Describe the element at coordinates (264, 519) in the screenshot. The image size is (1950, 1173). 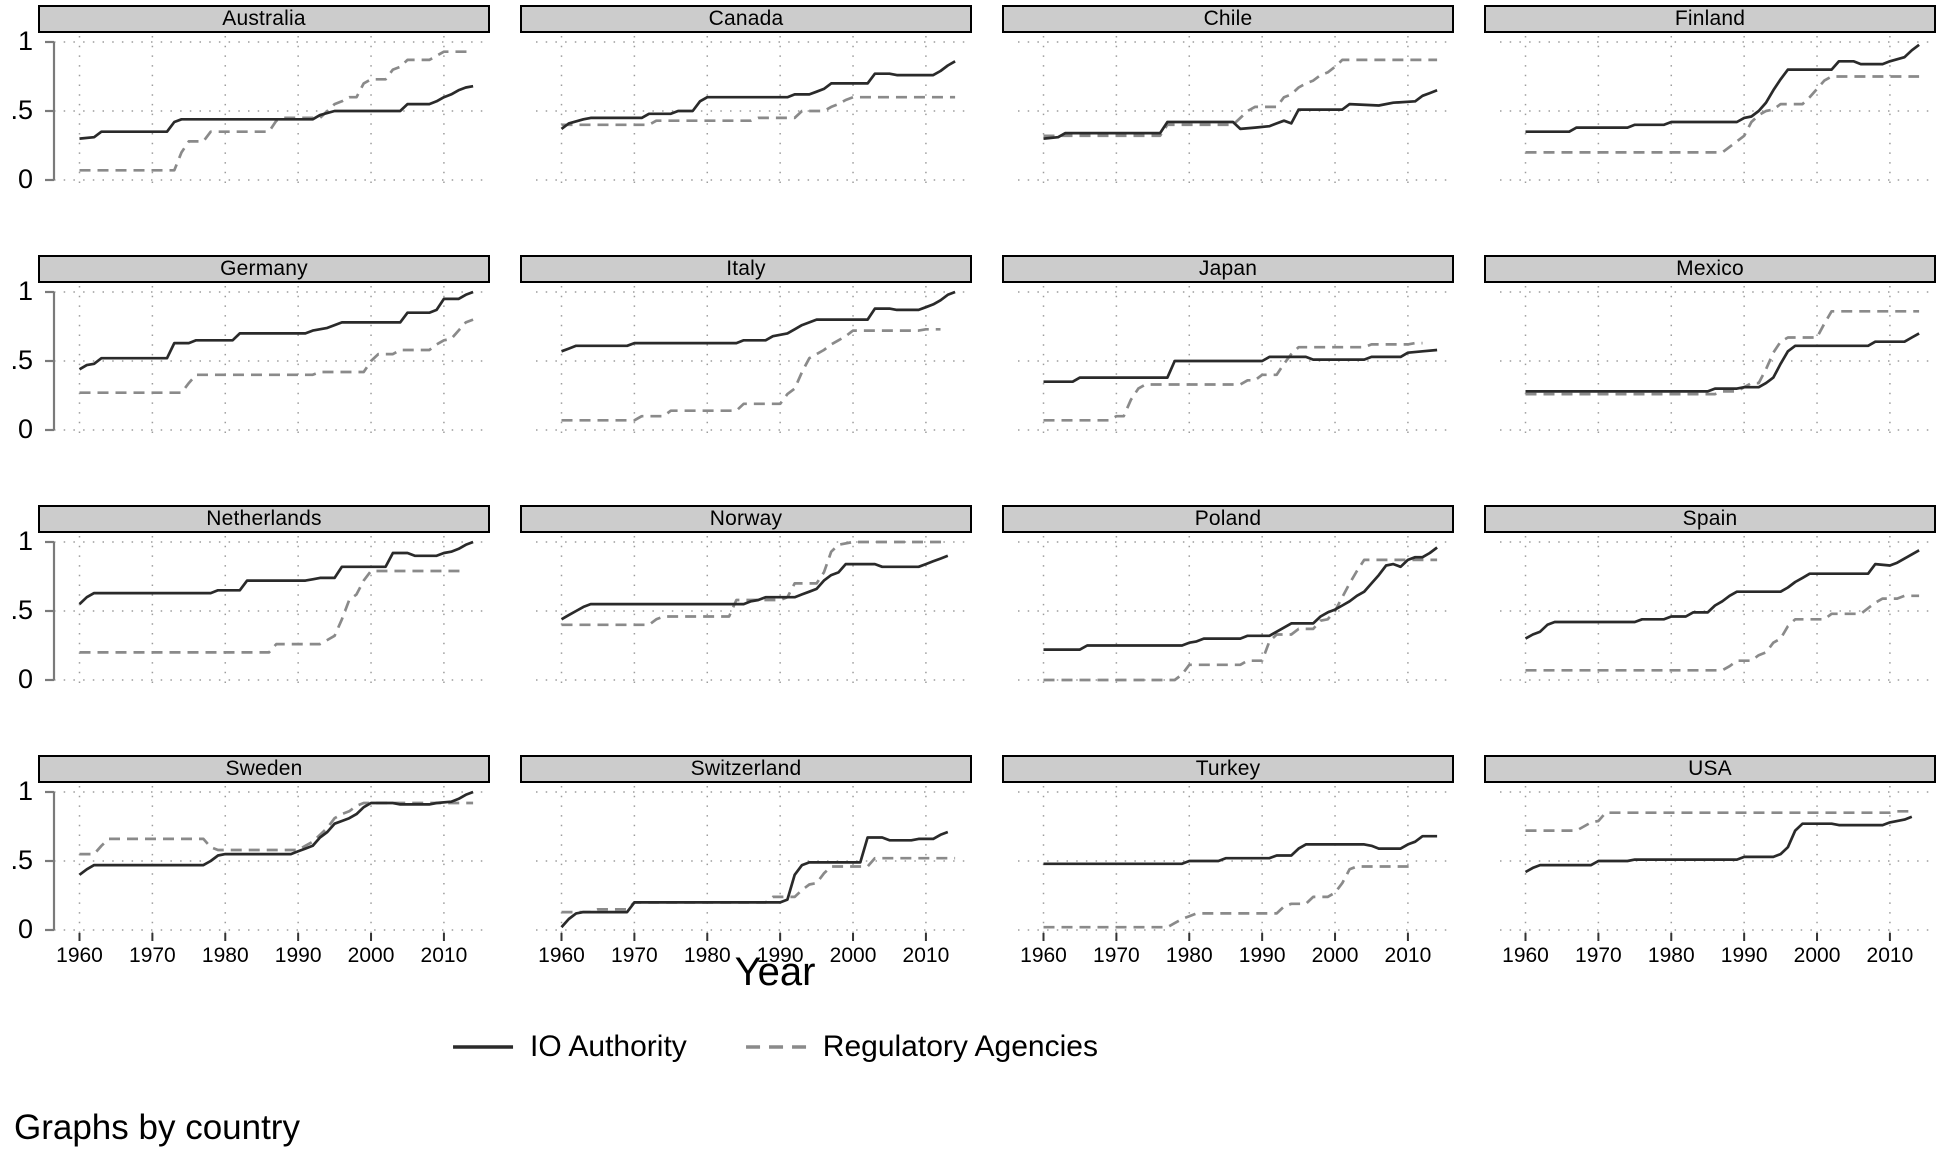
I see `panel-title: Netherlands` at that location.